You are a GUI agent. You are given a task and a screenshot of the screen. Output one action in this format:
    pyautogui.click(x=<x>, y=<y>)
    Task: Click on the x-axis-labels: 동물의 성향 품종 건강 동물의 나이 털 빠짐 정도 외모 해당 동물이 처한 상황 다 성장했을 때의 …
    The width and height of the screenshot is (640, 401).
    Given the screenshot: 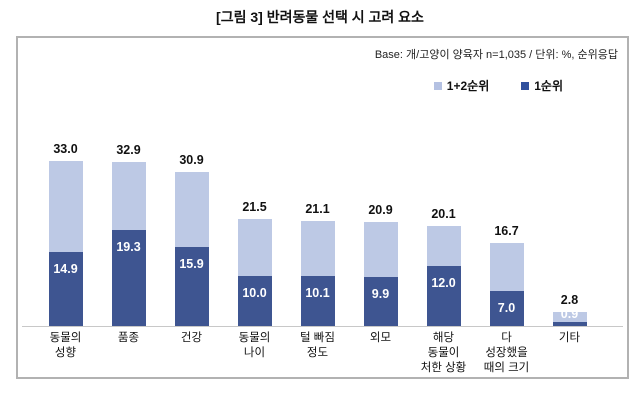 What is the action you would take?
    pyautogui.click(x=317, y=353)
    